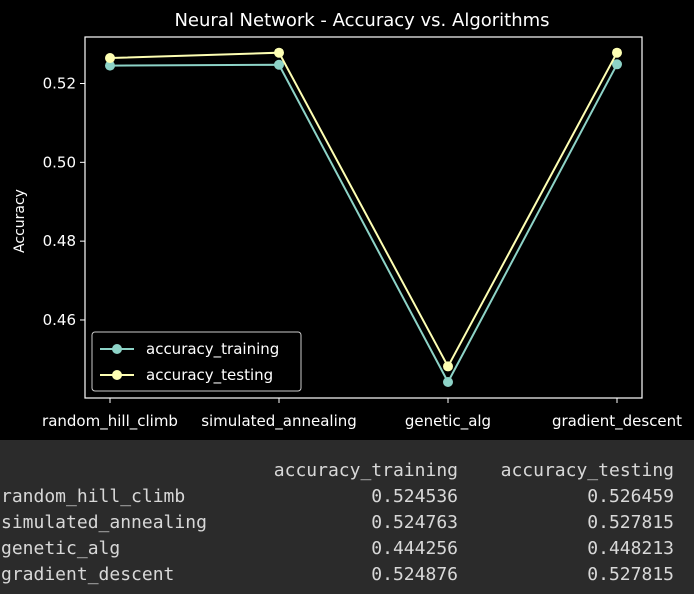 The image size is (694, 594). Describe the element at coordinates (64, 202) in the screenshot. I see `y-axis: 0.46 0.48 0.50 0.52` at that location.